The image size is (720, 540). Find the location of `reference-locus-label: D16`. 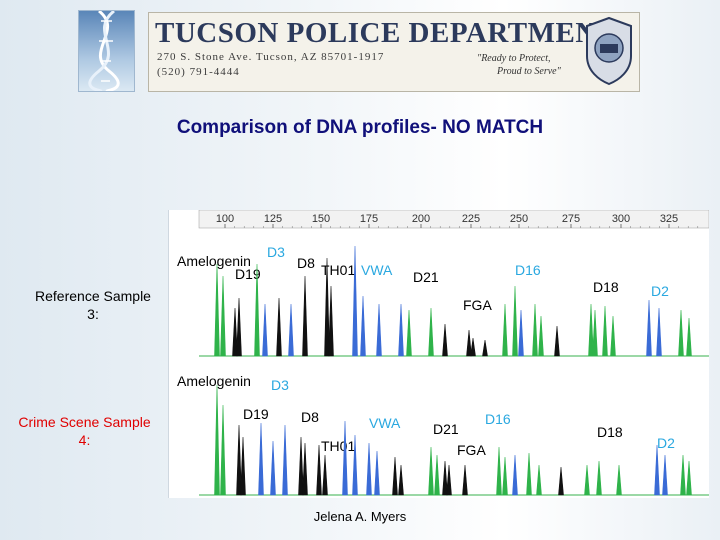

reference-locus-label: D16 is located at coordinates (528, 270).